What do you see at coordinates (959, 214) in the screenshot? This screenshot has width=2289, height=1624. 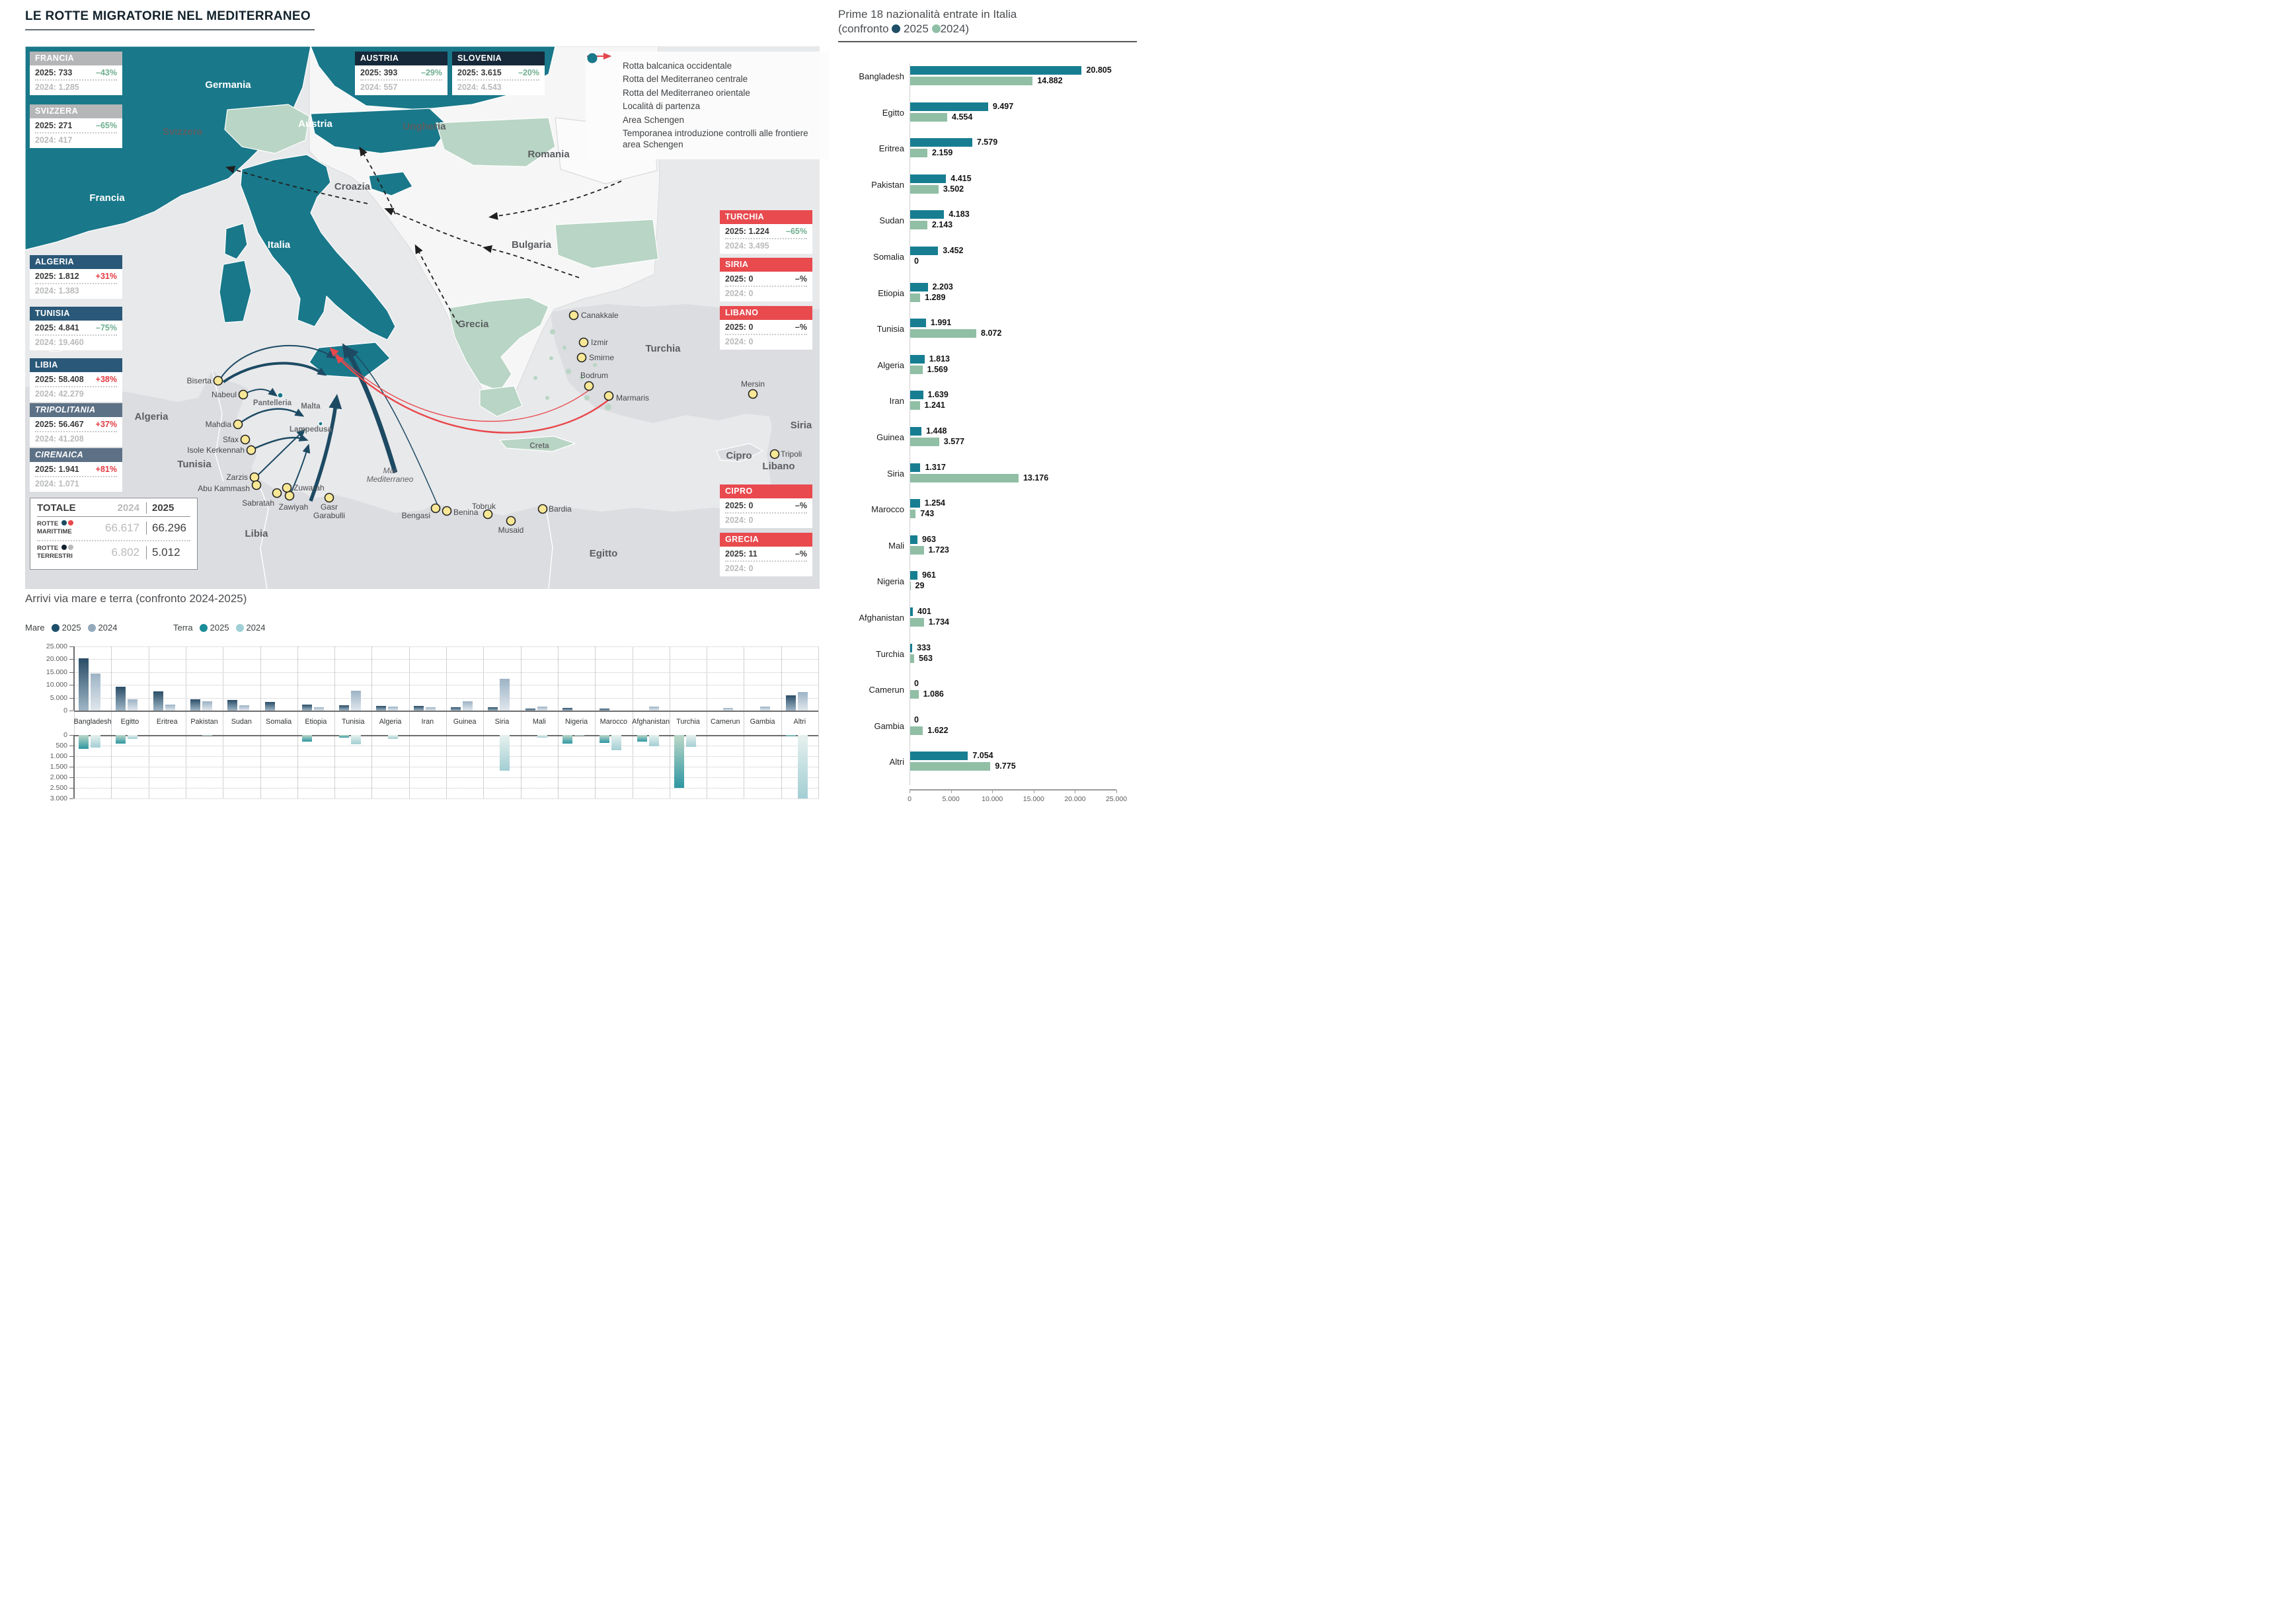 I see `value-label-2025: 4.183` at bounding box center [959, 214].